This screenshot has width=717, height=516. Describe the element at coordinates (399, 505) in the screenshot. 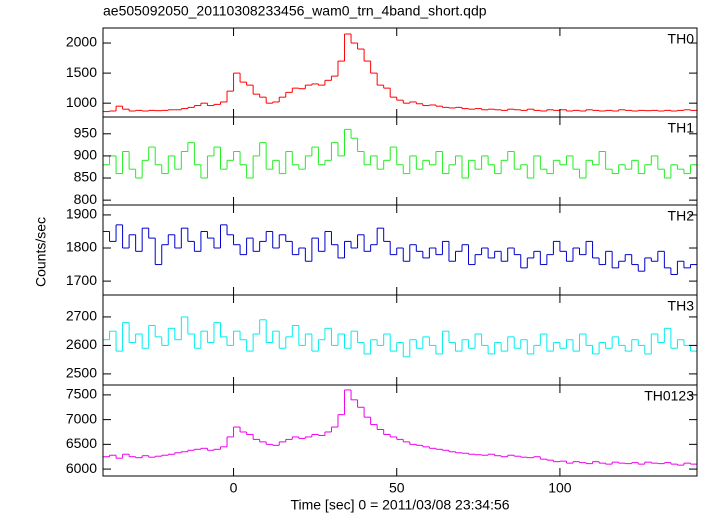

I see `x-axis-label: Time [sec] 0 = 2011/03/08 23:34:56` at that location.